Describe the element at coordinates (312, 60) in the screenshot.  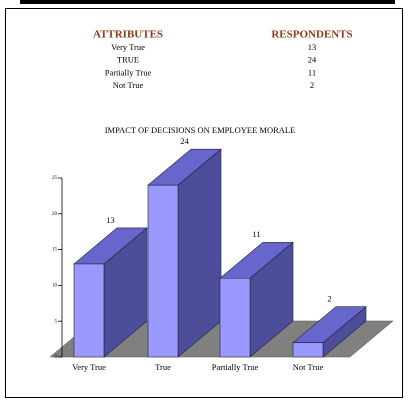
I see `table-cell: 24` at that location.